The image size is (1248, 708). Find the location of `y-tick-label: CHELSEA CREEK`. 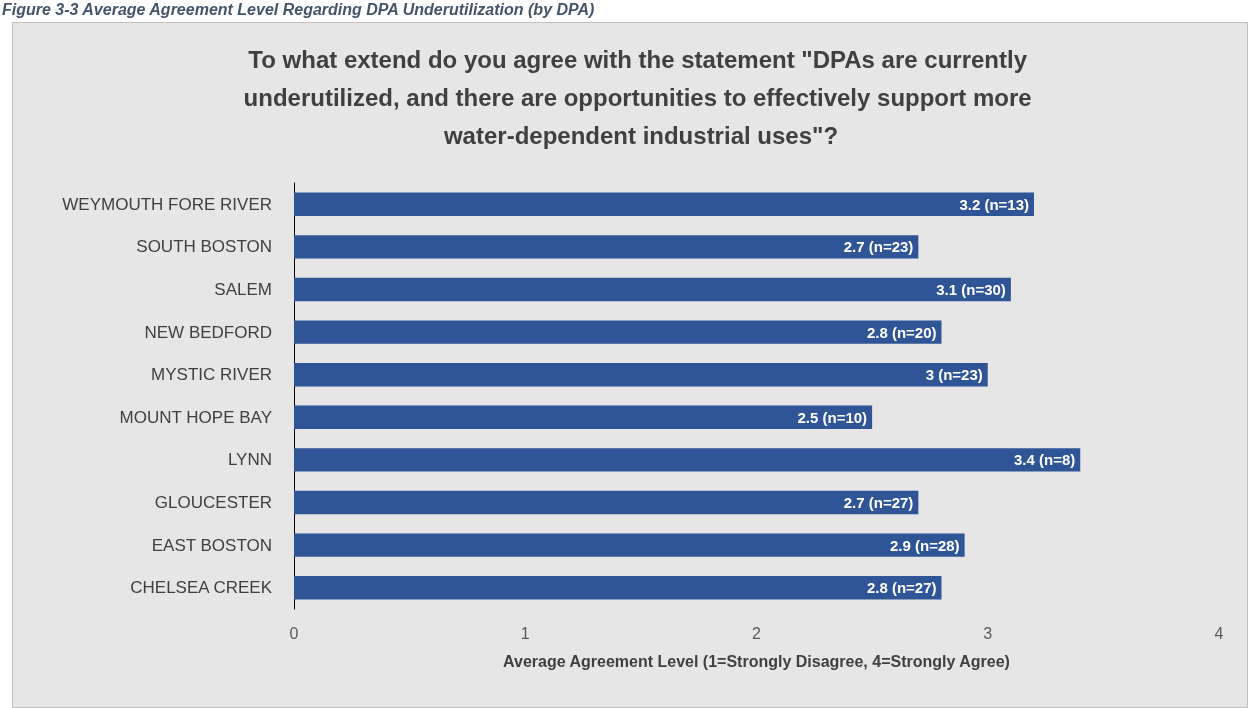

y-tick-label: CHELSEA CREEK is located at coordinates (201, 588).